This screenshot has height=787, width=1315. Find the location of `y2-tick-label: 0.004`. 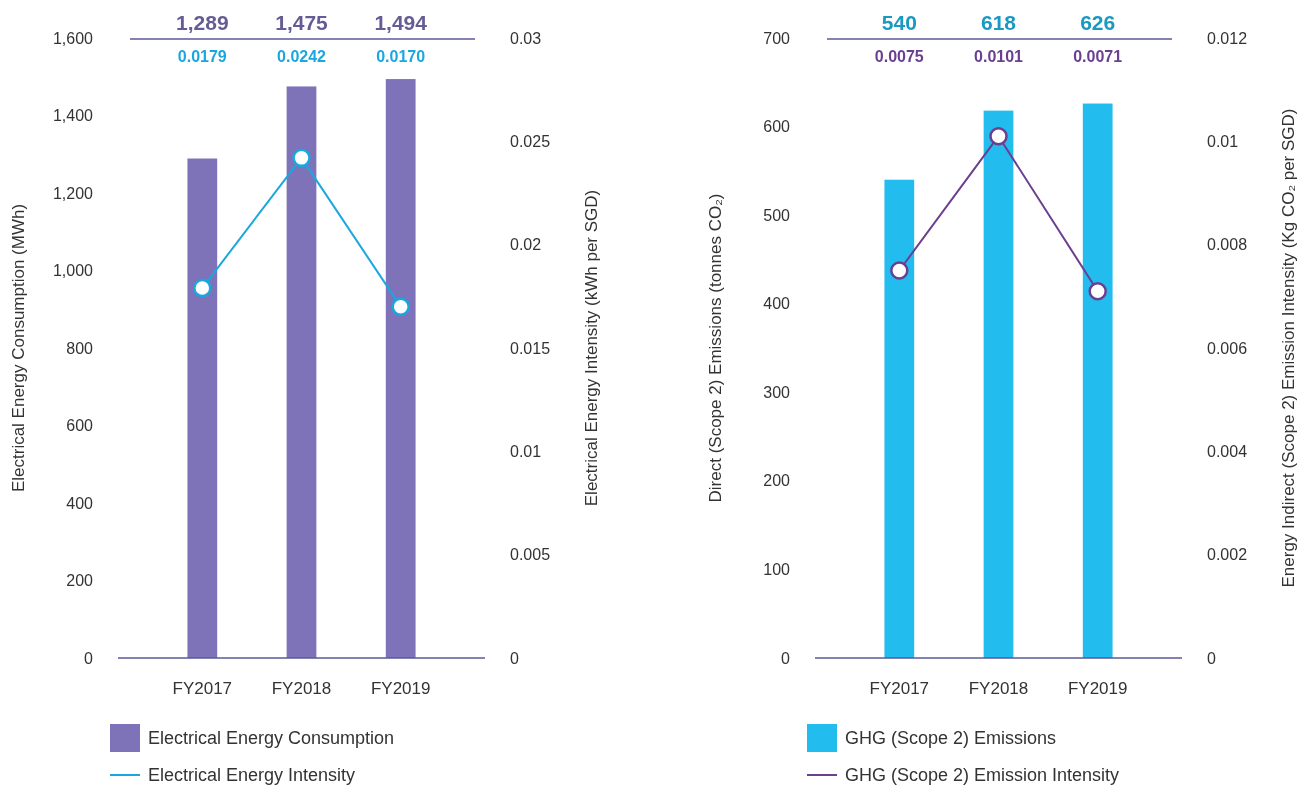

y2-tick-label: 0.004 is located at coordinates (1227, 451).